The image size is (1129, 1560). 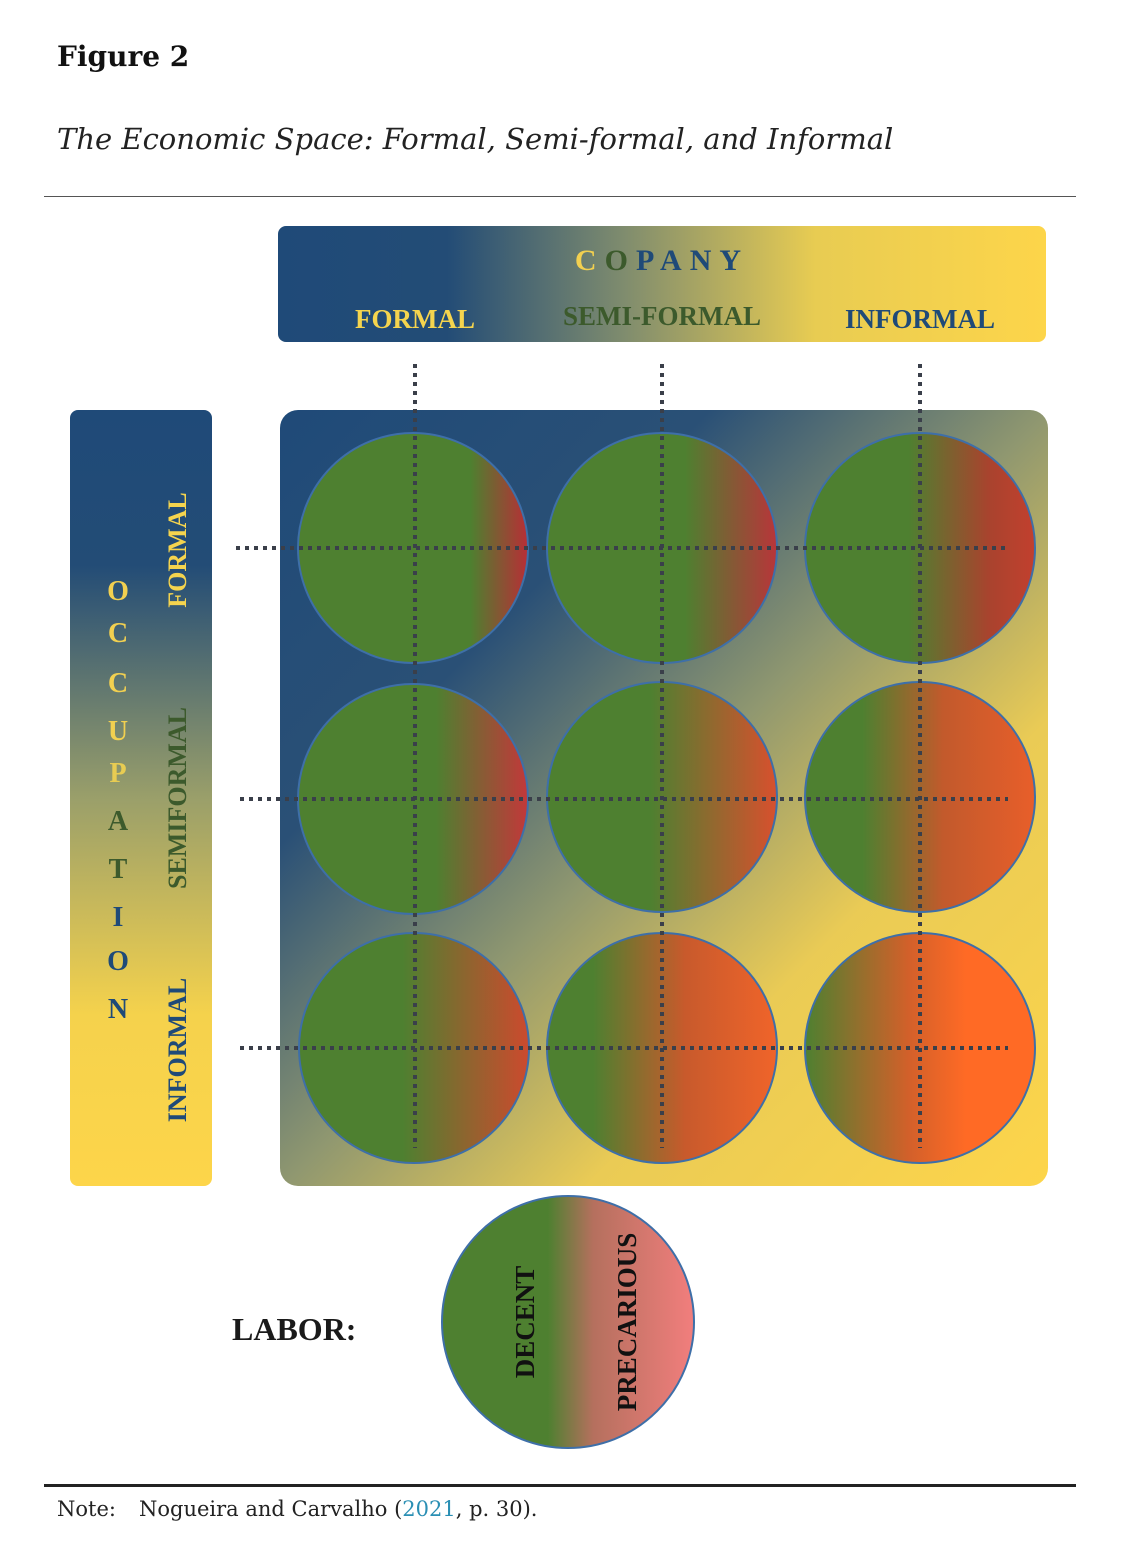 What do you see at coordinates (568, 1322) in the screenshot?
I see `labor-circle` at bounding box center [568, 1322].